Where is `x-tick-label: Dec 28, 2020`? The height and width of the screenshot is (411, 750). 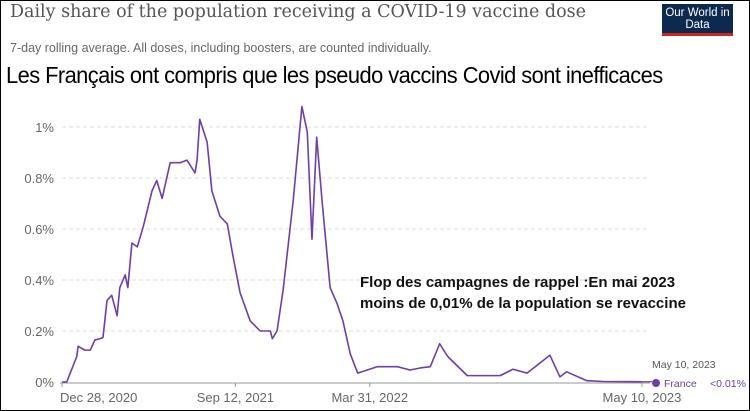
x-tick-label: Dec 28, 2020 is located at coordinates (98, 397).